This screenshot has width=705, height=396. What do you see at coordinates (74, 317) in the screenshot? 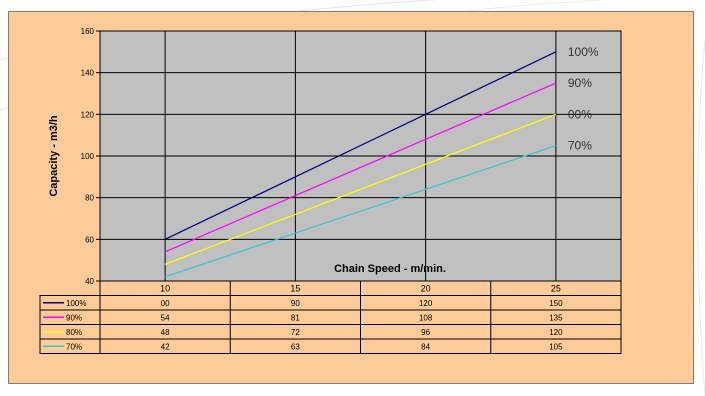
I see `legend-label: 90%` at bounding box center [74, 317].